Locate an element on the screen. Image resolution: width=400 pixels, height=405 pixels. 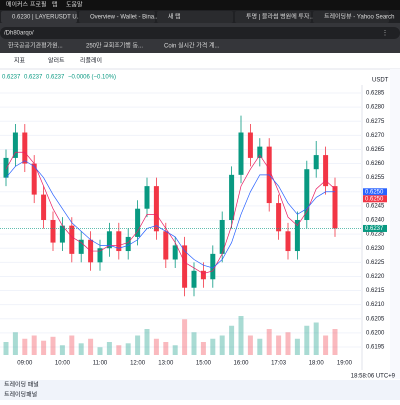
y-tick-label: 0.6200 is located at coordinates (375, 333).